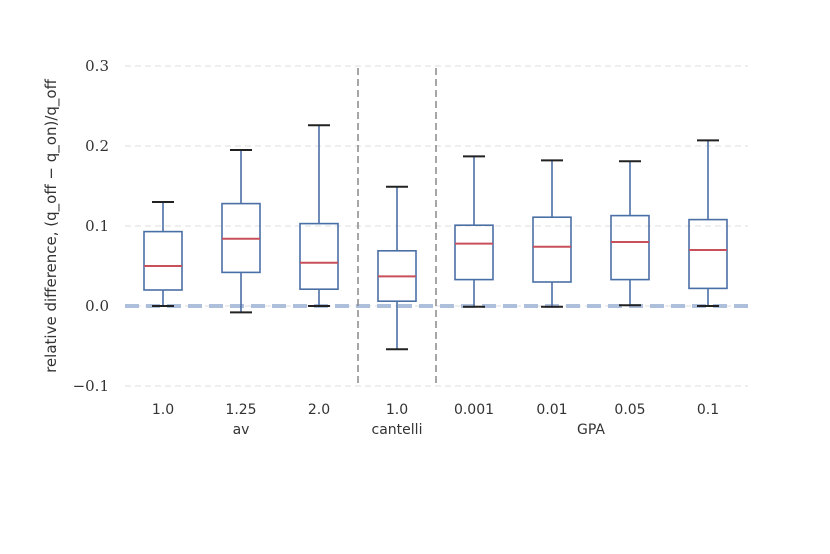 This screenshot has height=554, width=830. Describe the element at coordinates (241, 231) in the screenshot. I see `box-av-1.25` at that location.